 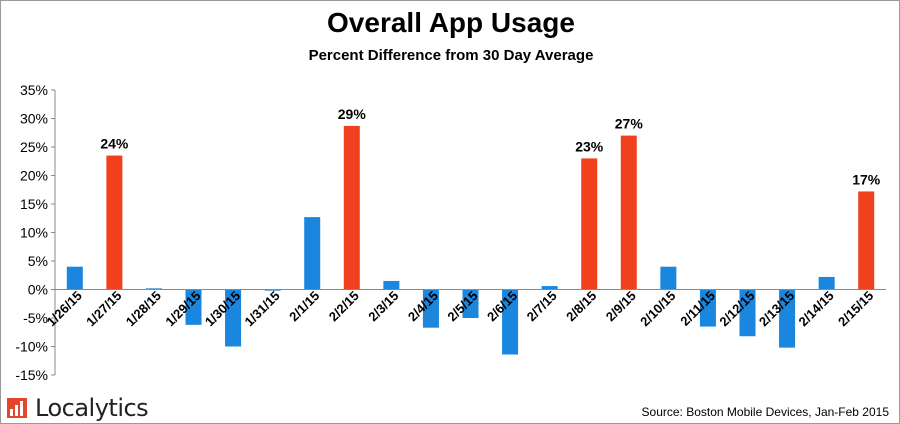 What do you see at coordinates (451, 22) in the screenshot?
I see `chart-title: Overall App Usage` at bounding box center [451, 22].